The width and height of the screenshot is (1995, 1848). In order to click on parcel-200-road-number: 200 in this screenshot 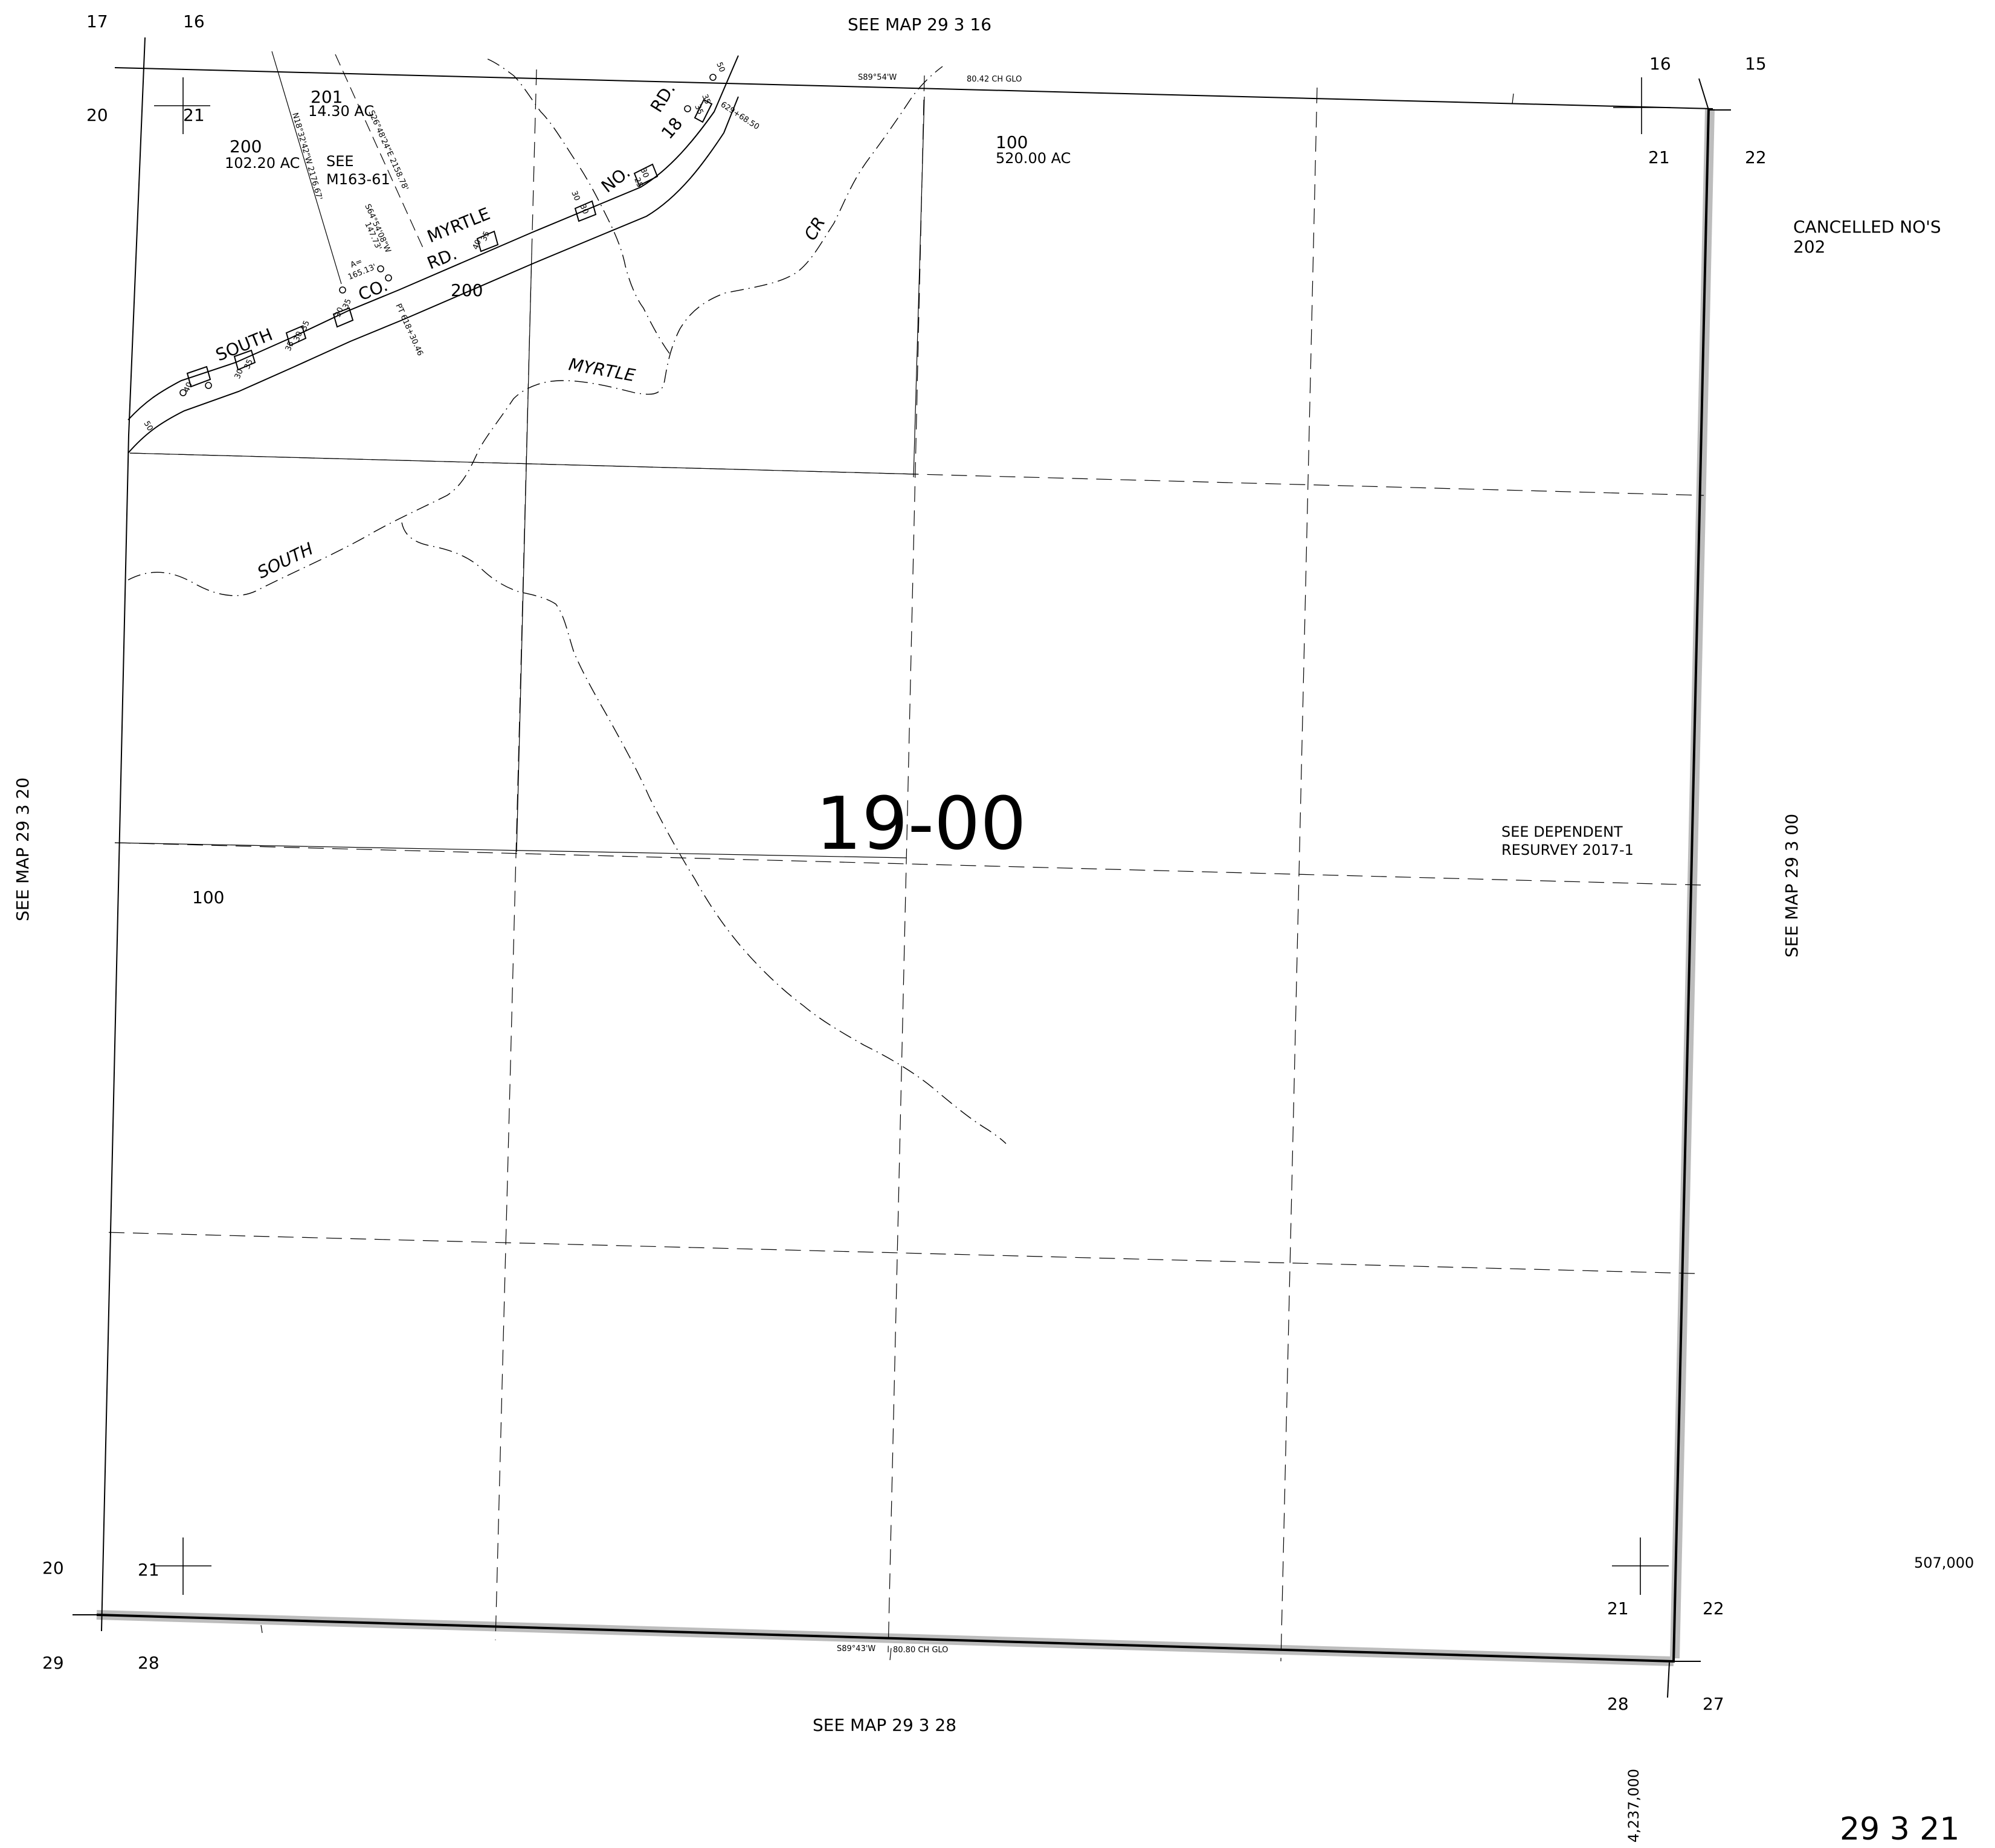, I will do `click(467, 290)`.